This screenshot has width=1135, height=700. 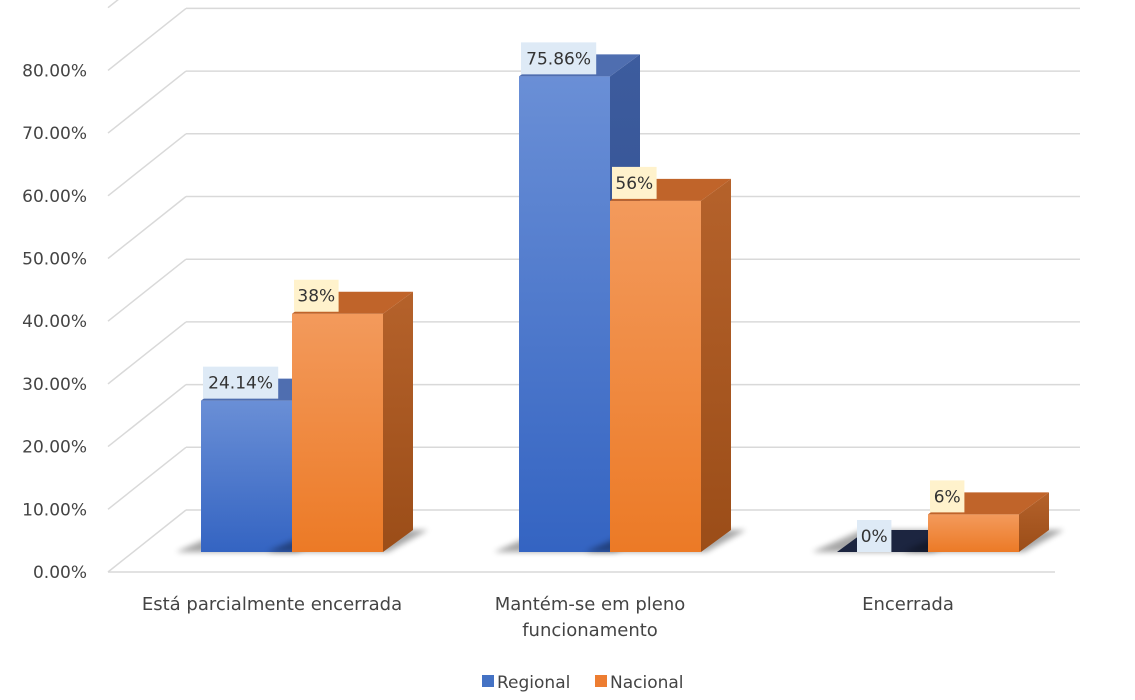 What do you see at coordinates (590, 630) in the screenshot?
I see `category-label-line: funcionamento` at bounding box center [590, 630].